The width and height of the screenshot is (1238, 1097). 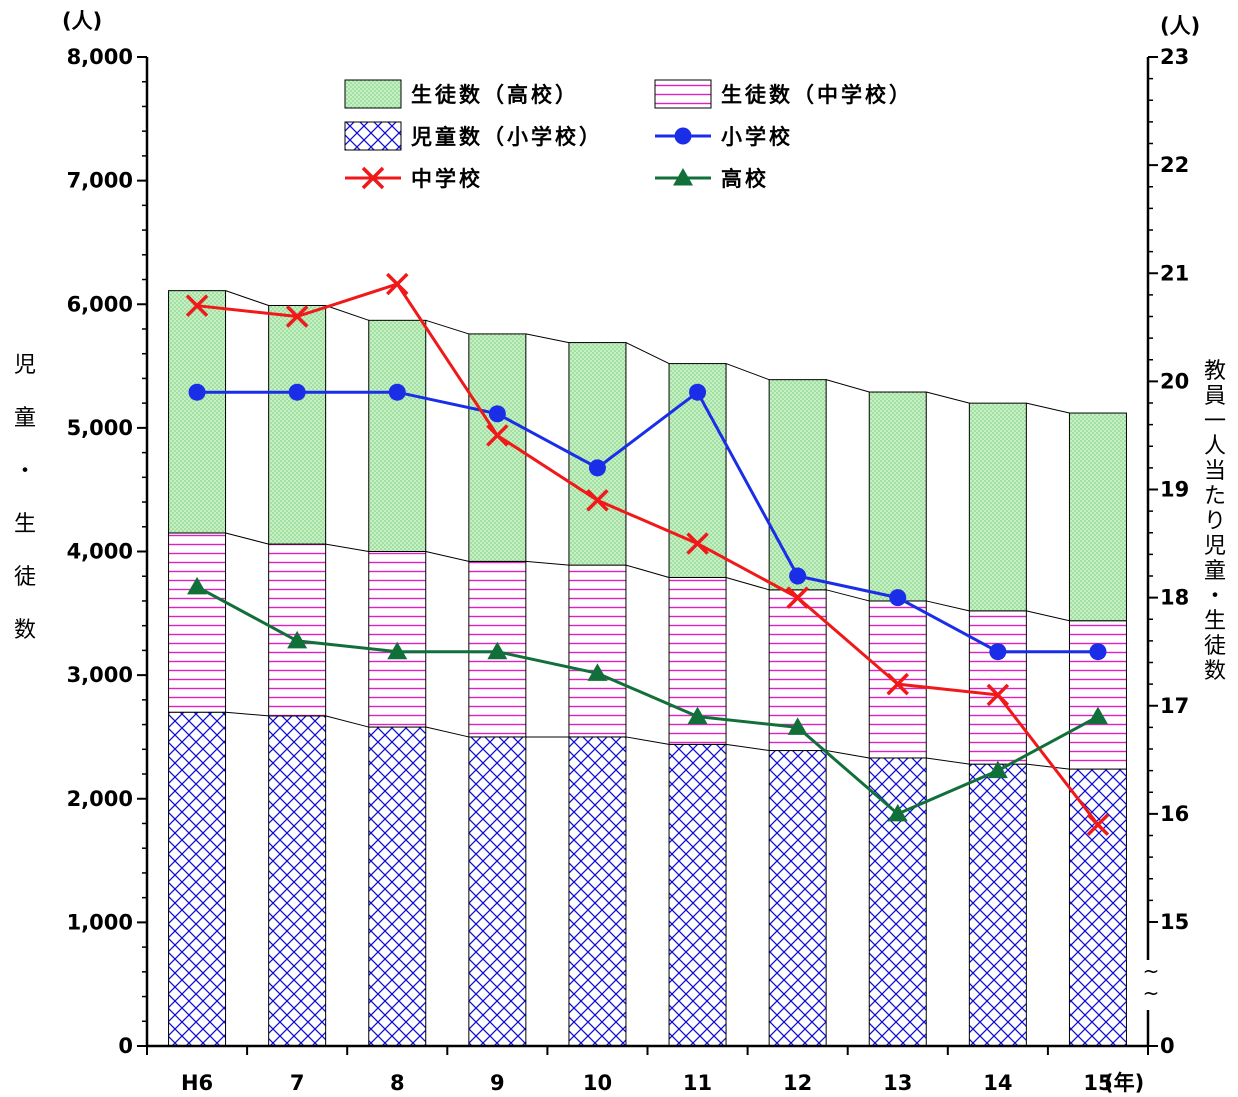 I want to click on y-left-label-char: ・, so click(x=25, y=471).